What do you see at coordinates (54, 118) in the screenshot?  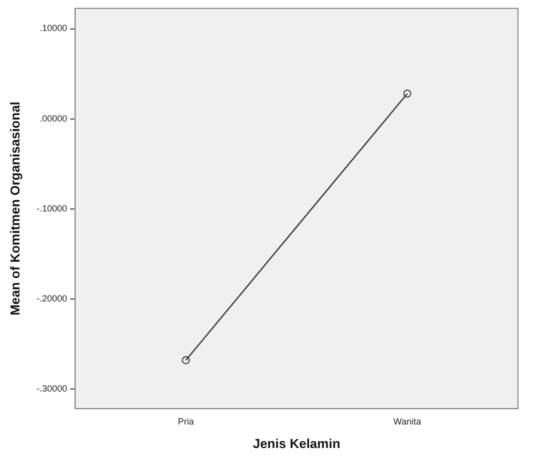 I see `y-tick-label: .00000` at bounding box center [54, 118].